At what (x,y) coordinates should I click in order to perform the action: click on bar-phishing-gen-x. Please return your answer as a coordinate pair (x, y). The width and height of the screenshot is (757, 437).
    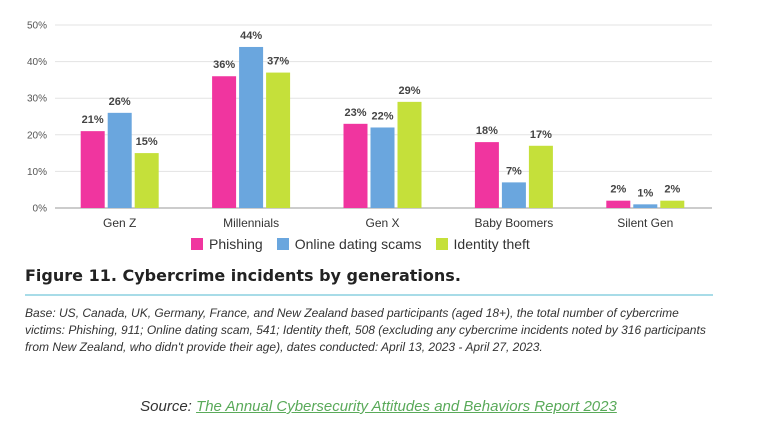
    Looking at the image, I should click on (355, 165).